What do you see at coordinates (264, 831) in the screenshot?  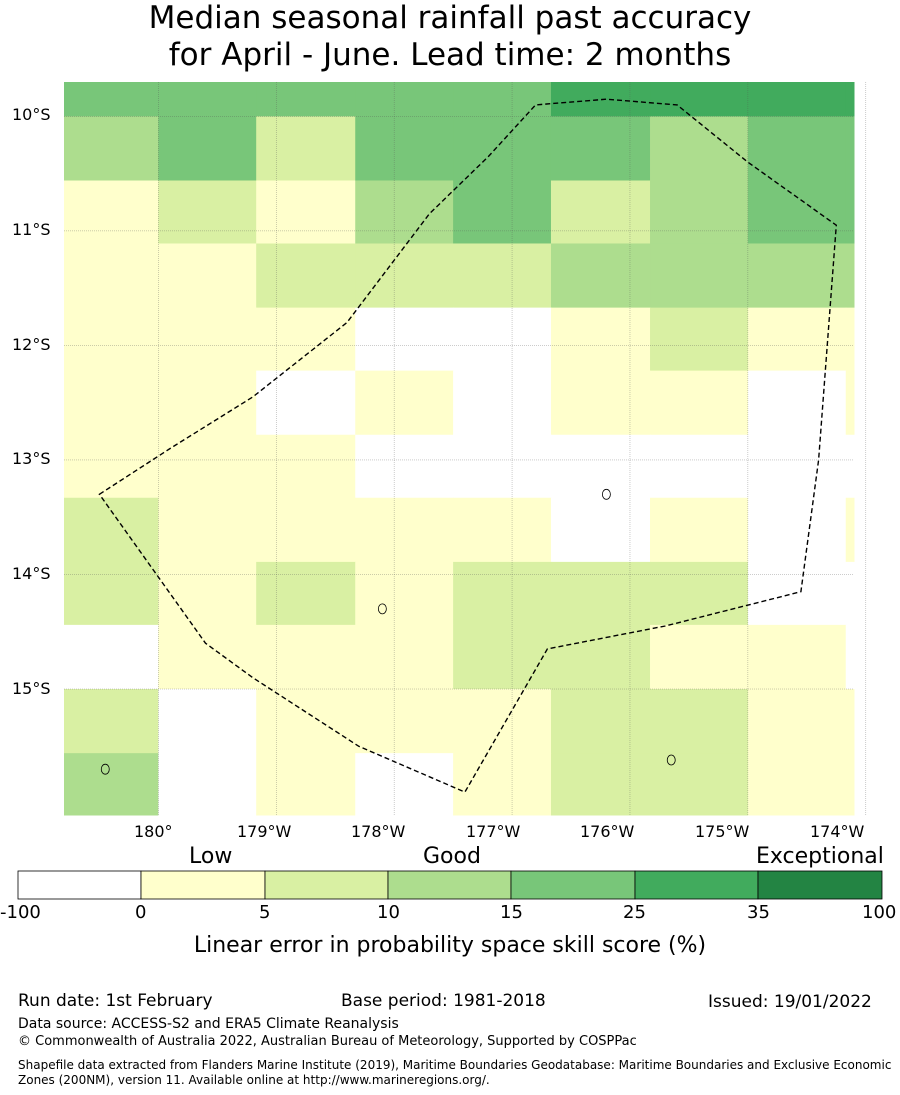 I see `lon-label-179w: 179°W` at bounding box center [264, 831].